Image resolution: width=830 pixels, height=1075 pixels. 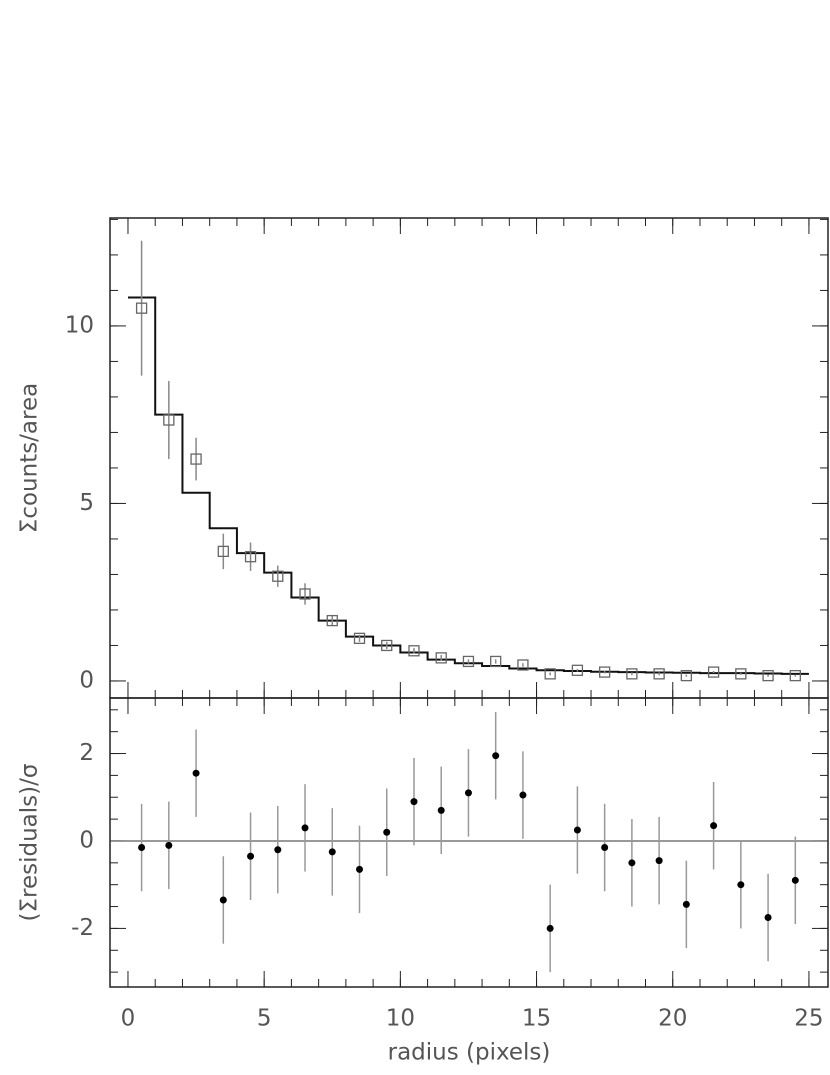 I want to click on y-axis-label: Σcounts/area, so click(x=30, y=458).